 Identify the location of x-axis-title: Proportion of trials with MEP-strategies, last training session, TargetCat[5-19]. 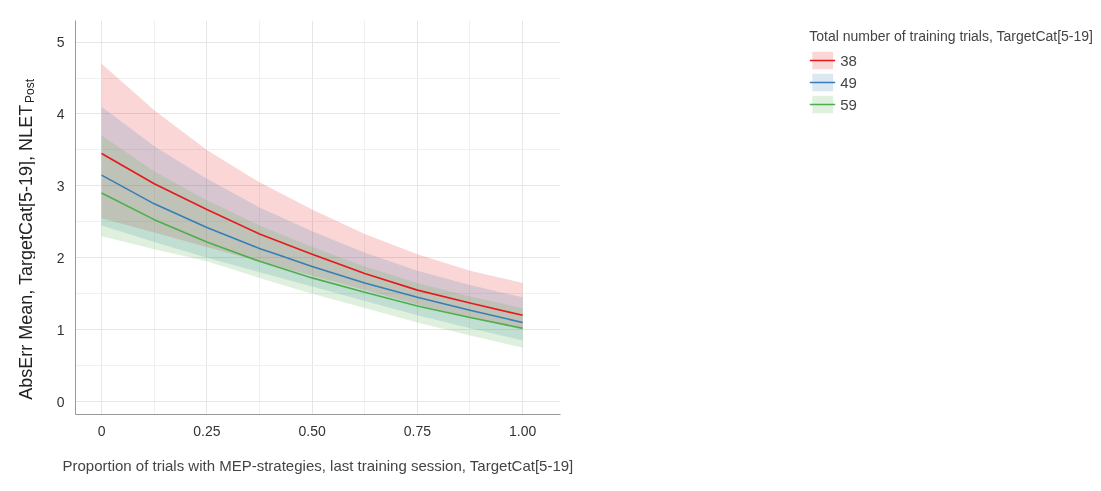
(318, 465).